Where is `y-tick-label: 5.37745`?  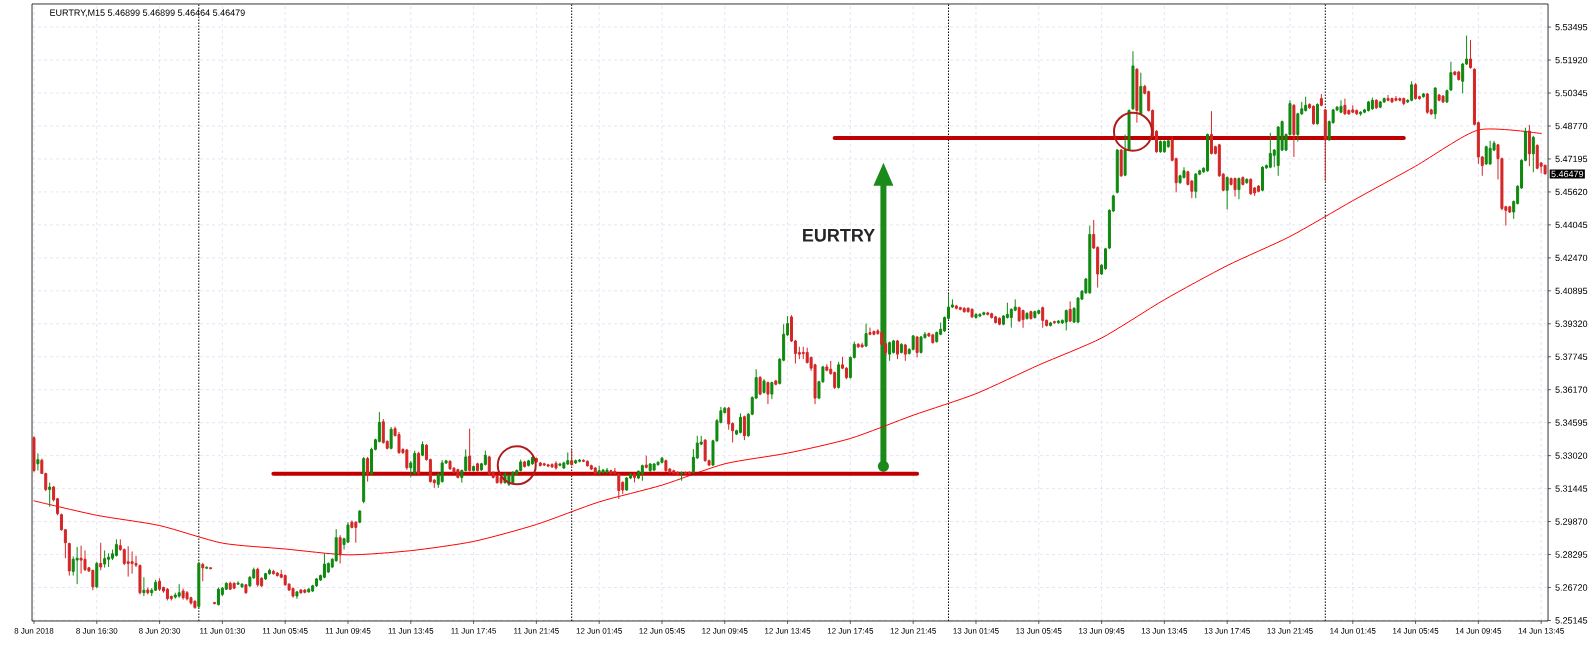
y-tick-label: 5.37745 is located at coordinates (1571, 356).